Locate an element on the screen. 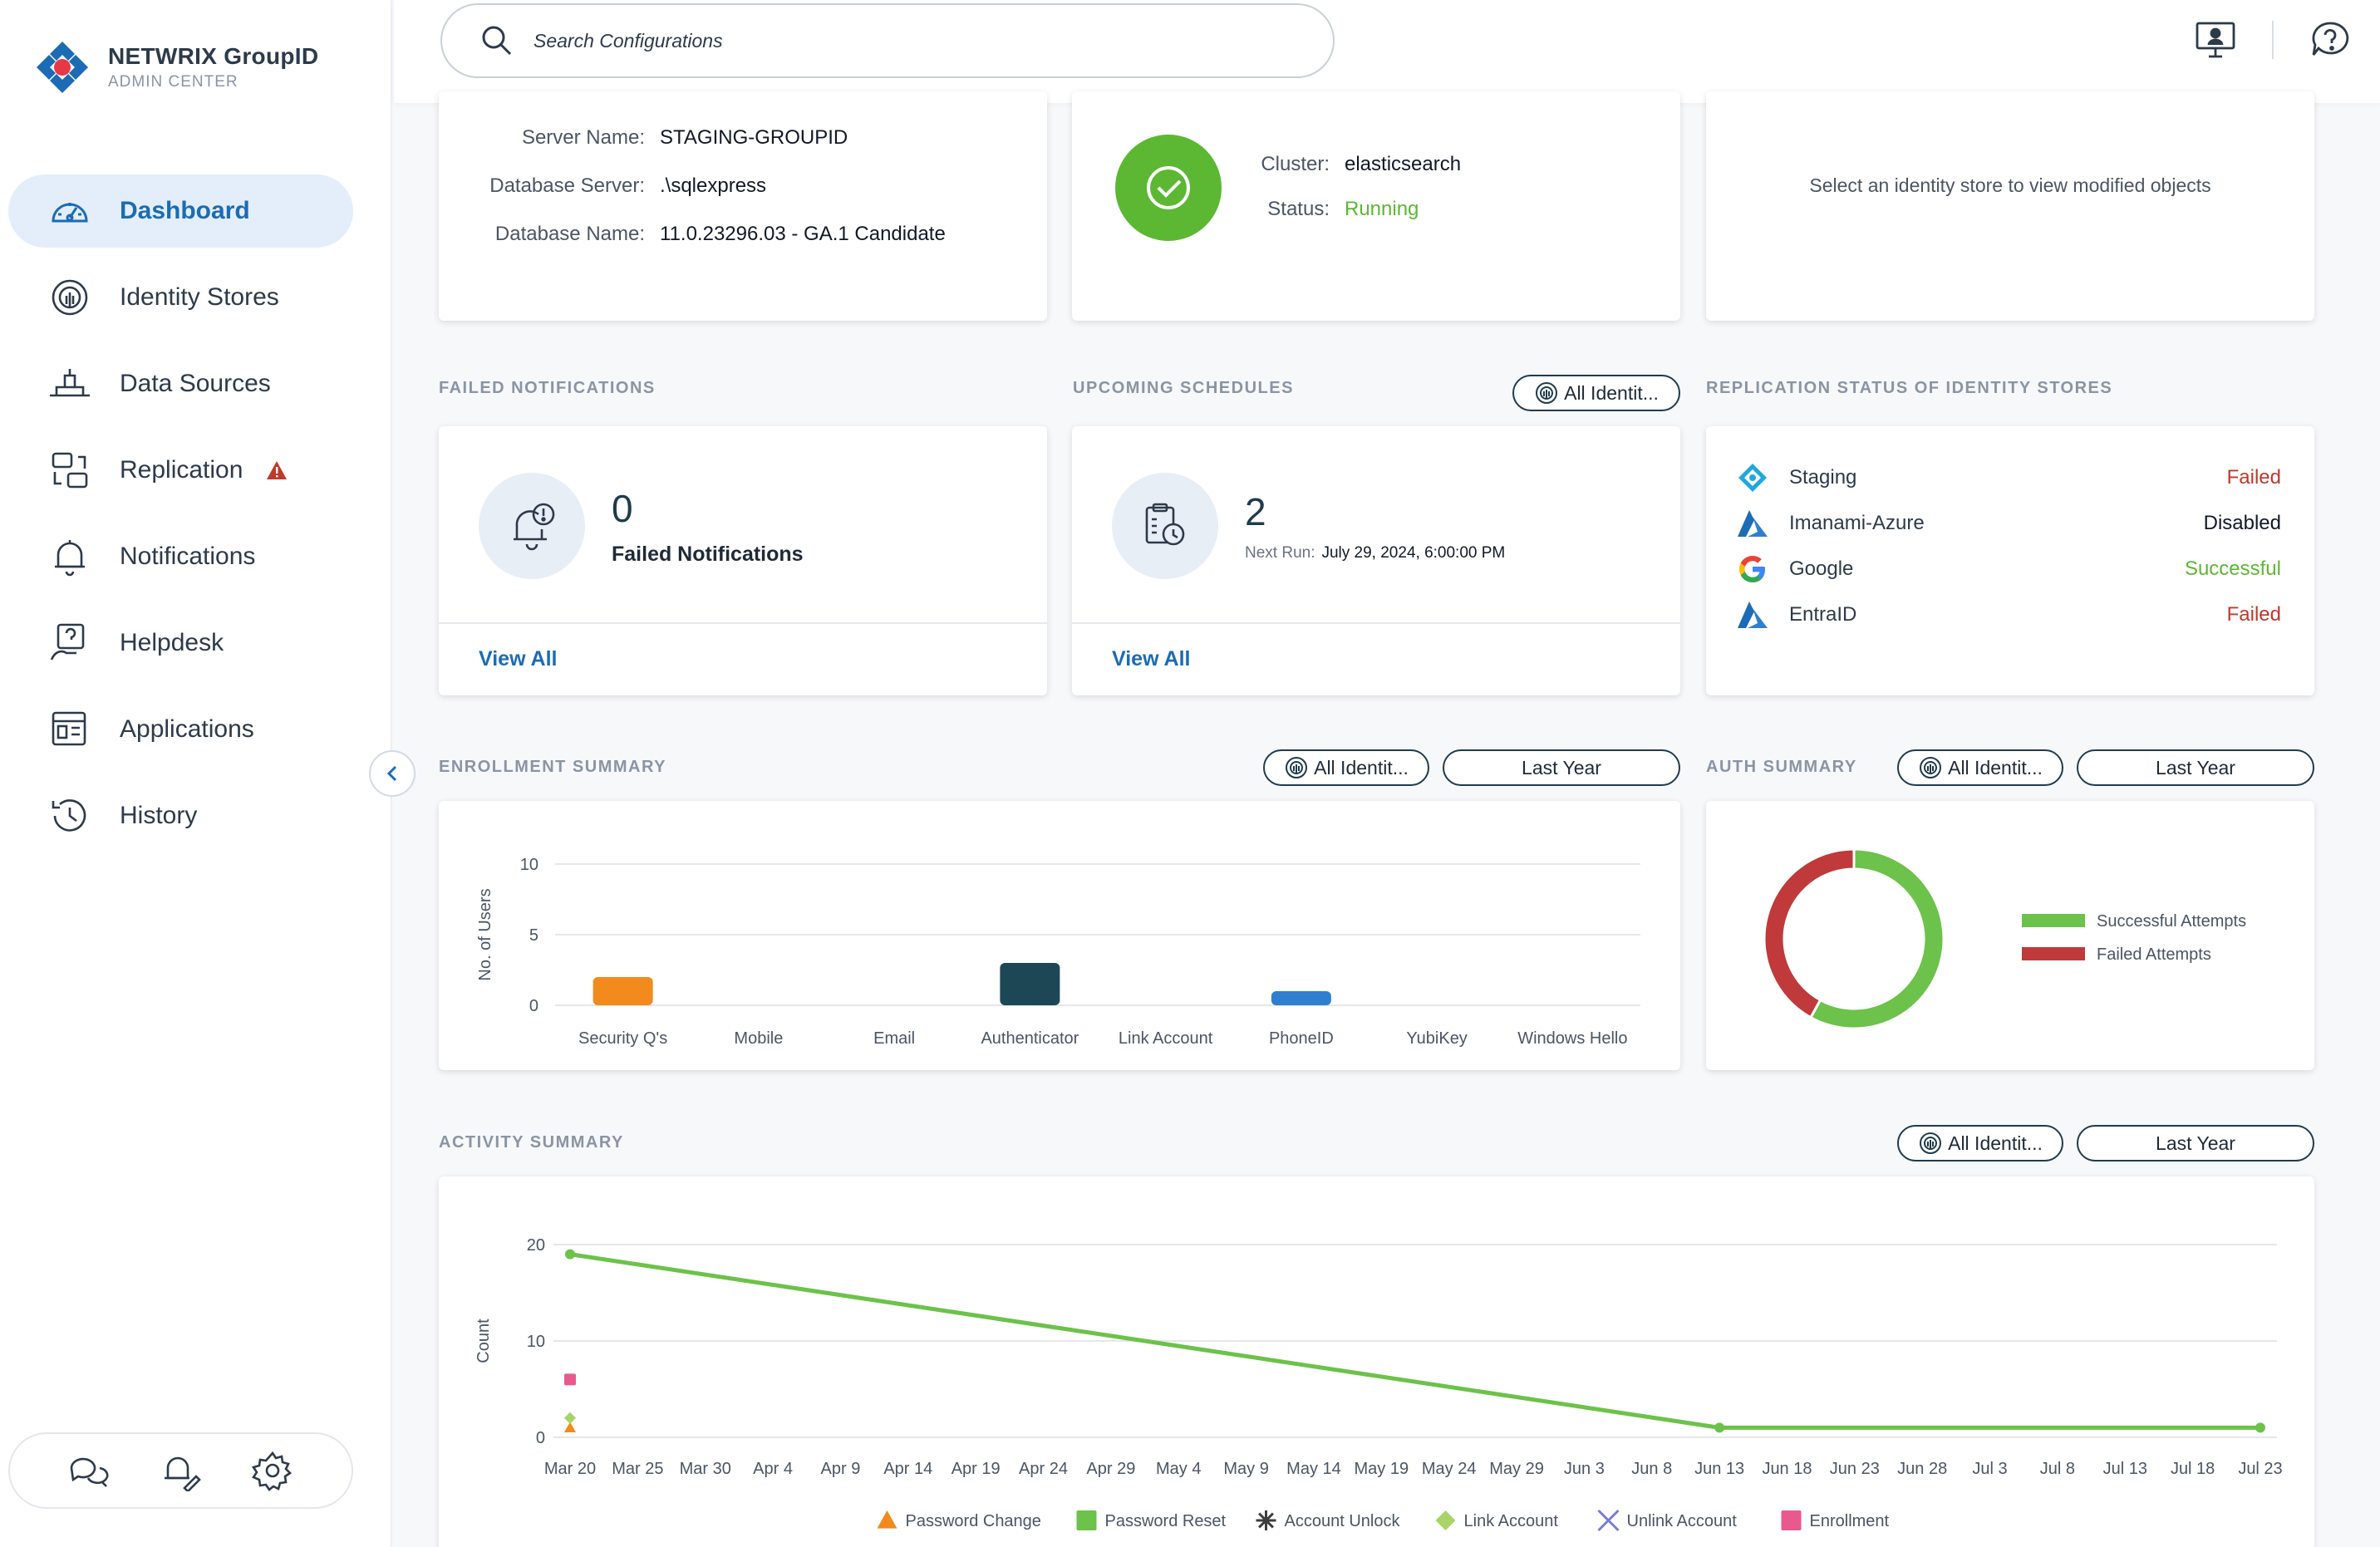 The width and height of the screenshot is (2380, 1547). replication-row: EntraID Failed is located at coordinates (2008, 614).